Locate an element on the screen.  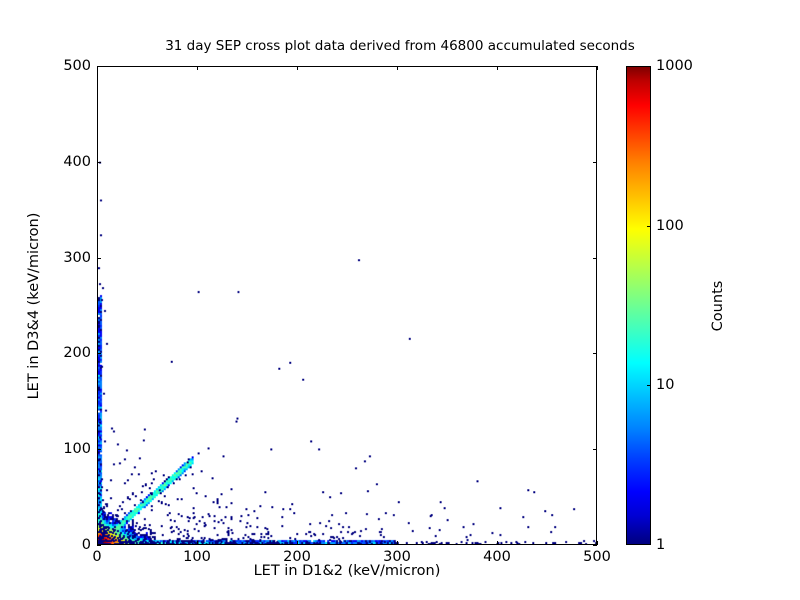
x-tick-label: 300 is located at coordinates (397, 557).